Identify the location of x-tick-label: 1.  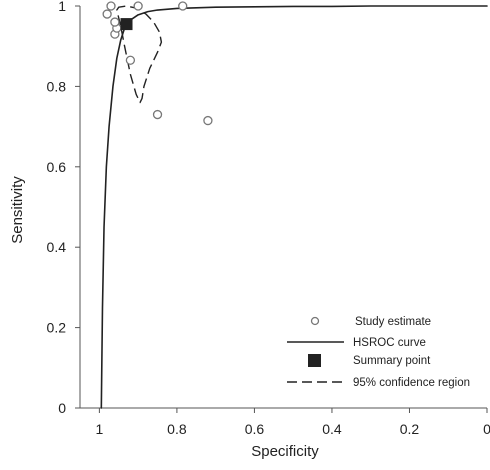
(99, 429).